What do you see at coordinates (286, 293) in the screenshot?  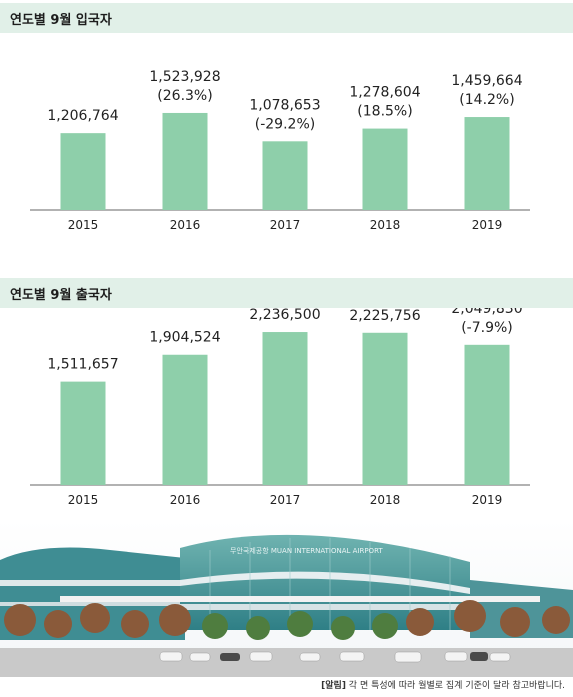 I see `chart2-title-bar: 연도별 9월 출국자` at bounding box center [286, 293].